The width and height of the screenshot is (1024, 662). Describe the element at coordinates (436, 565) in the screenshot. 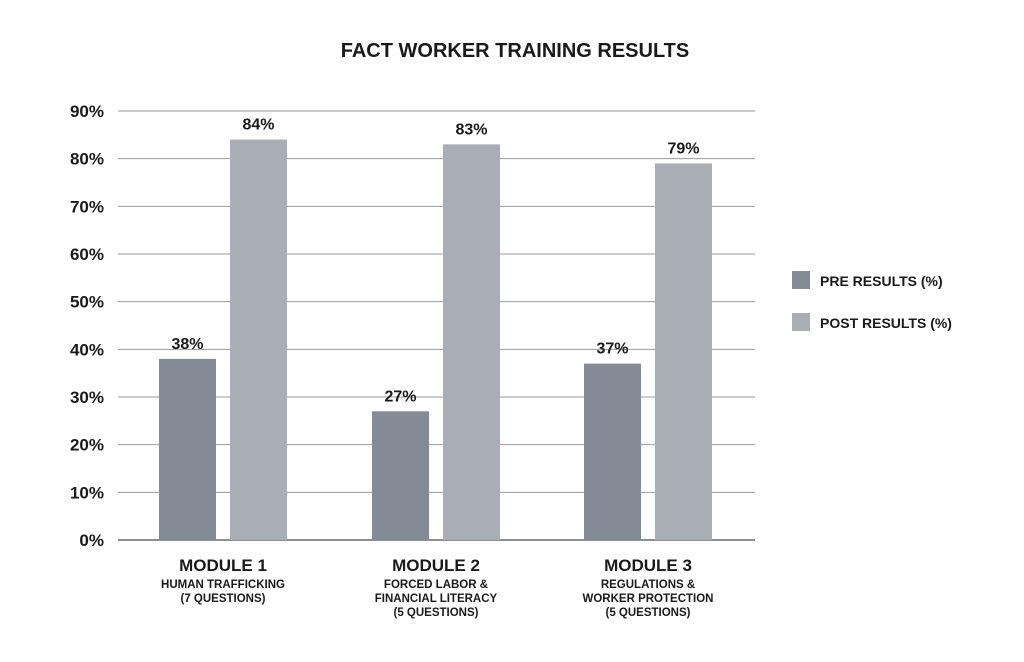

I see `category-label: MODULE 2` at that location.